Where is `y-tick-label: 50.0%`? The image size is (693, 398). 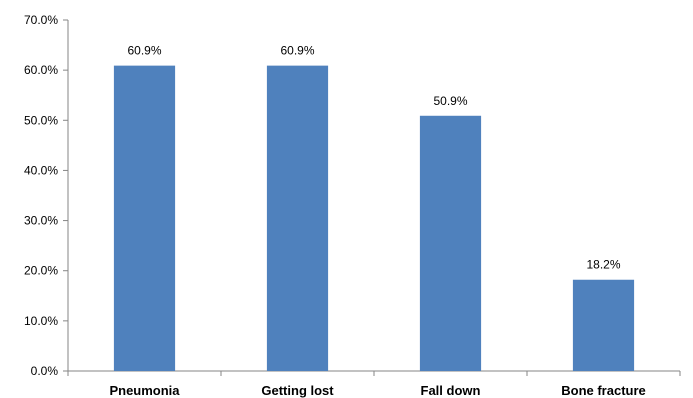
y-tick-label: 50.0% is located at coordinates (41, 120).